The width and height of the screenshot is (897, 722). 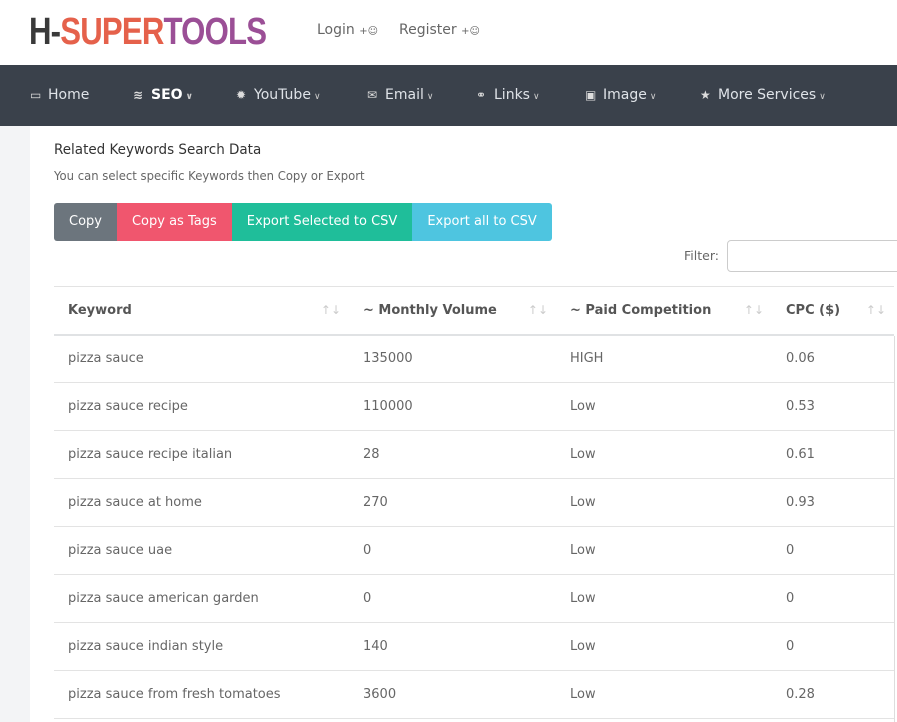 What do you see at coordinates (201, 454) in the screenshot?
I see `keyword-cell: pizza sauce recipe italian` at bounding box center [201, 454].